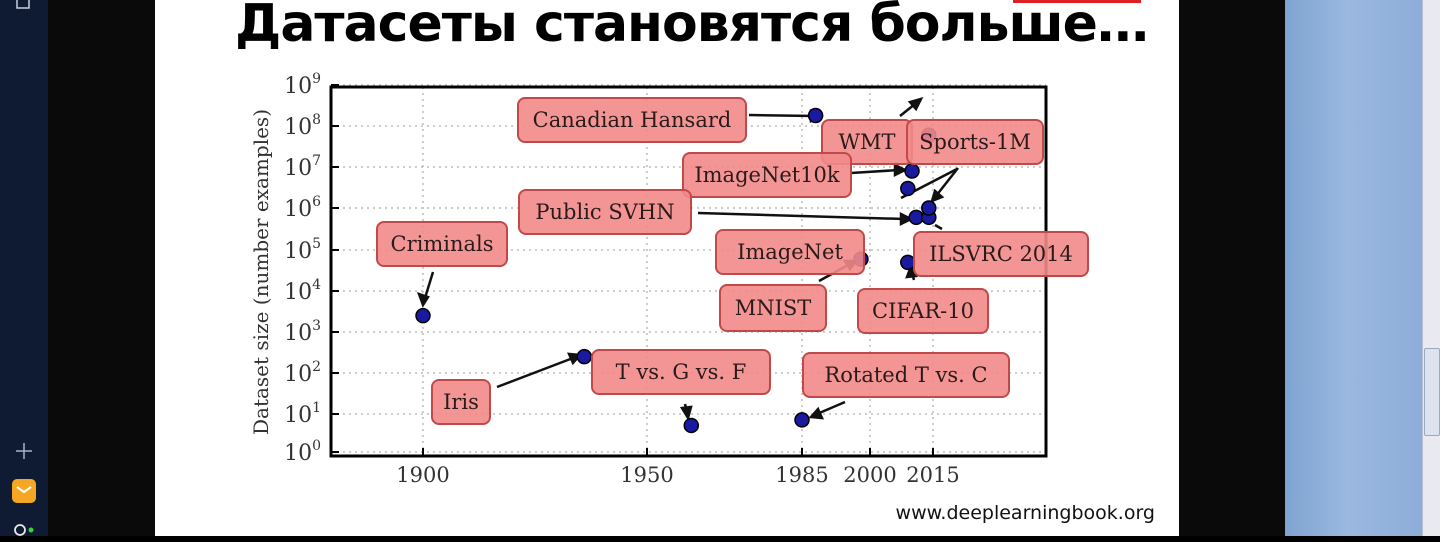  I want to click on x-tick-label: 1950, so click(646, 475).